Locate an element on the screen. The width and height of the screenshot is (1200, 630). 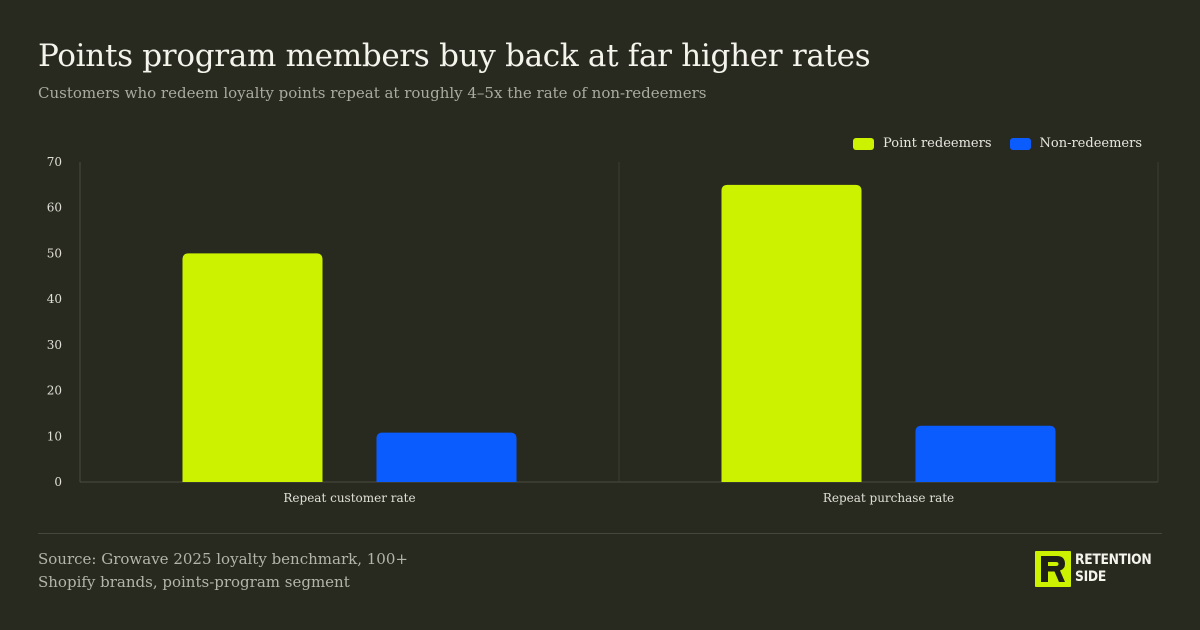
y-tick-label: 50 is located at coordinates (54, 253).